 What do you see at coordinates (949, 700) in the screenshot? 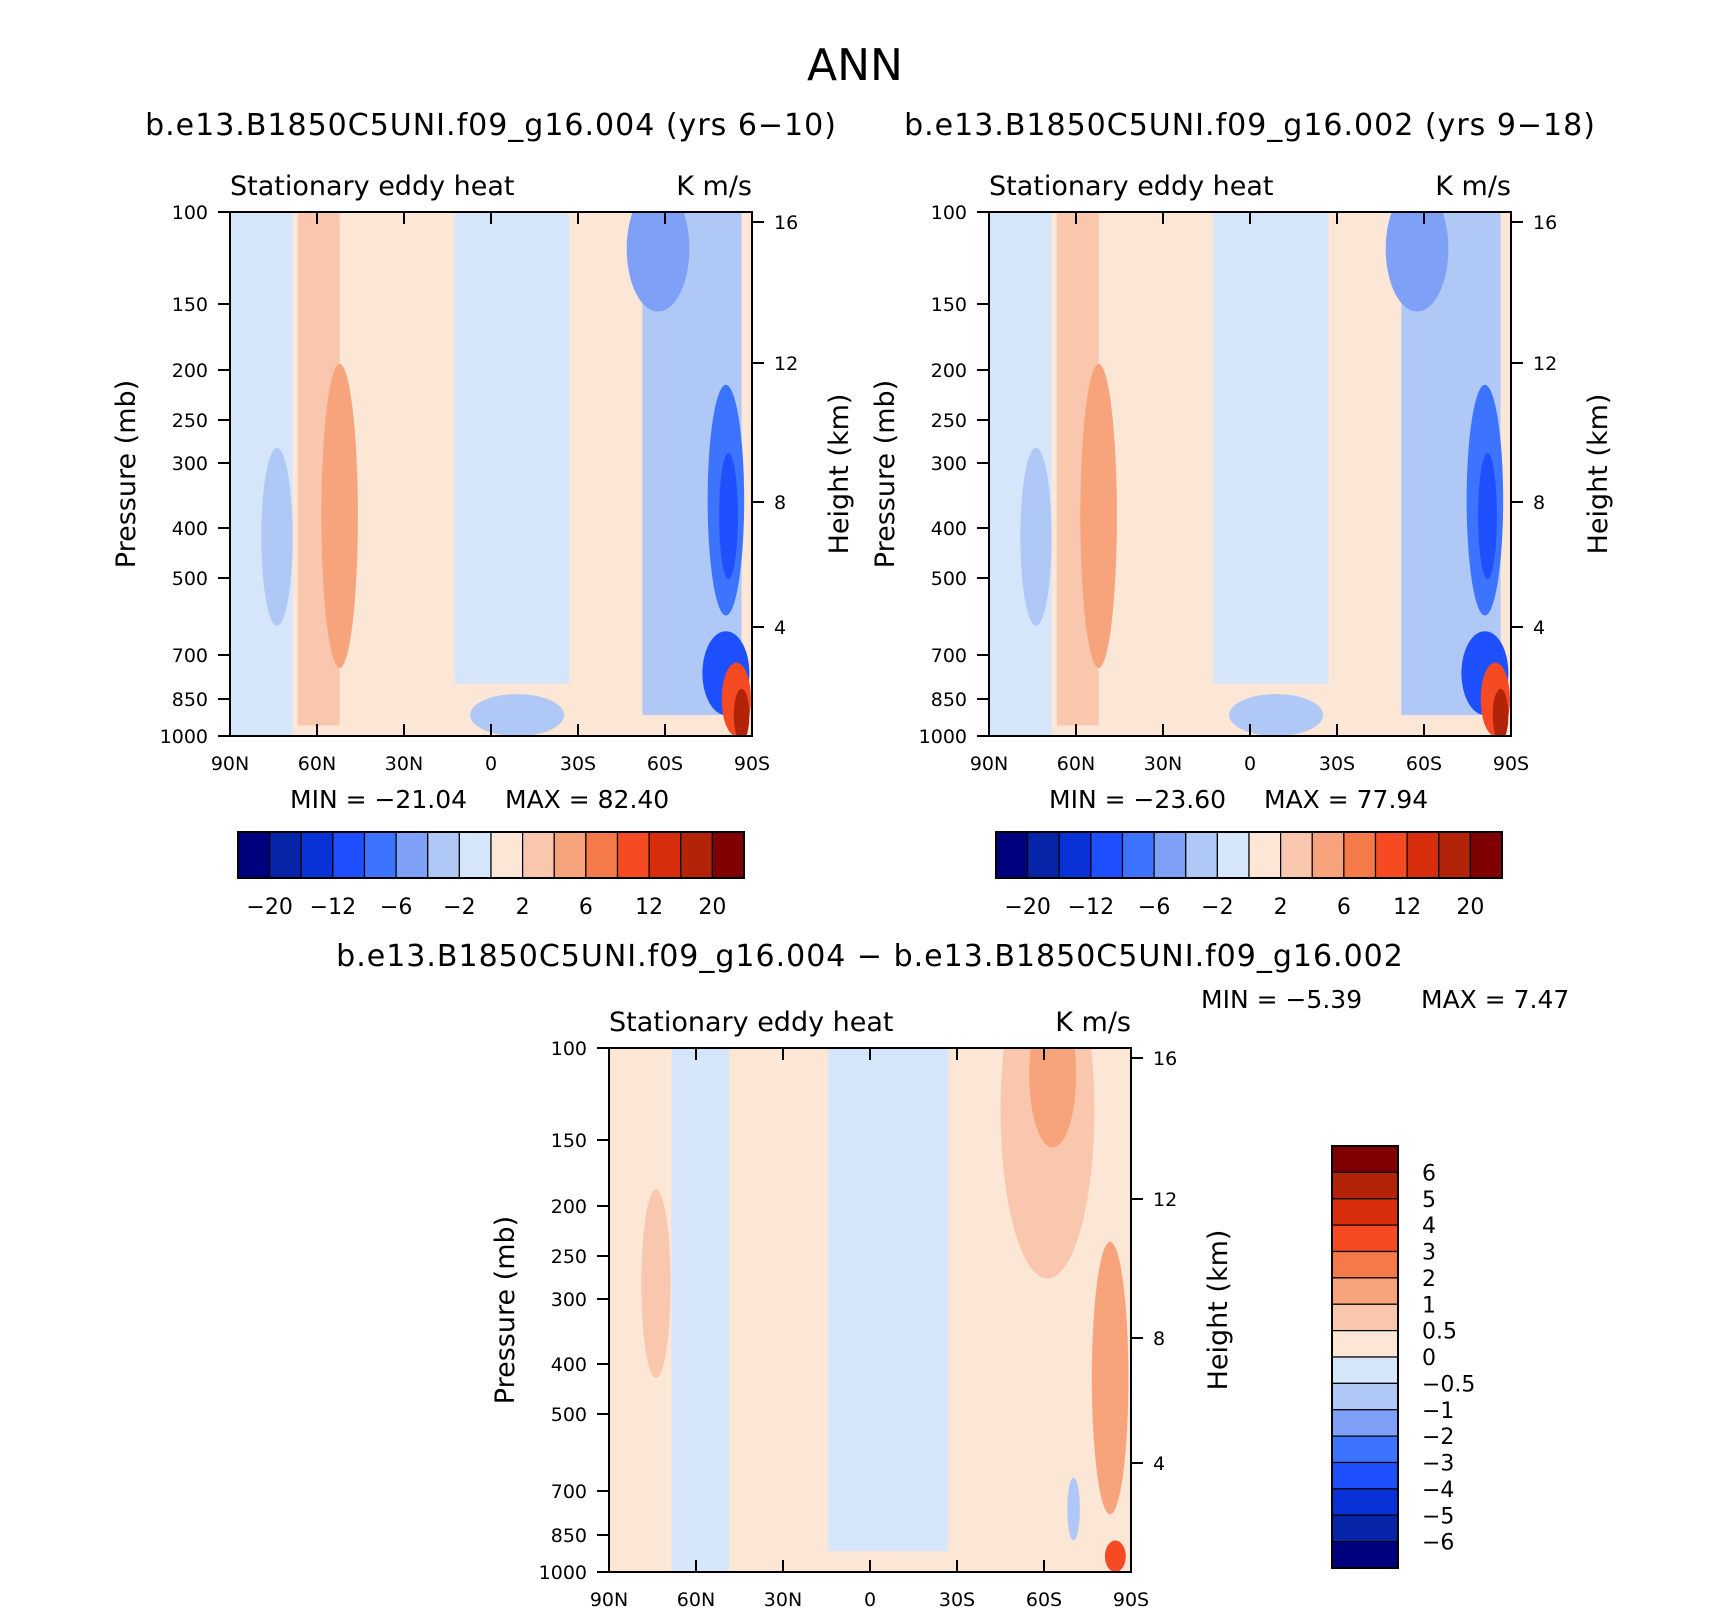
I see `y-tick-label: 850` at bounding box center [949, 700].